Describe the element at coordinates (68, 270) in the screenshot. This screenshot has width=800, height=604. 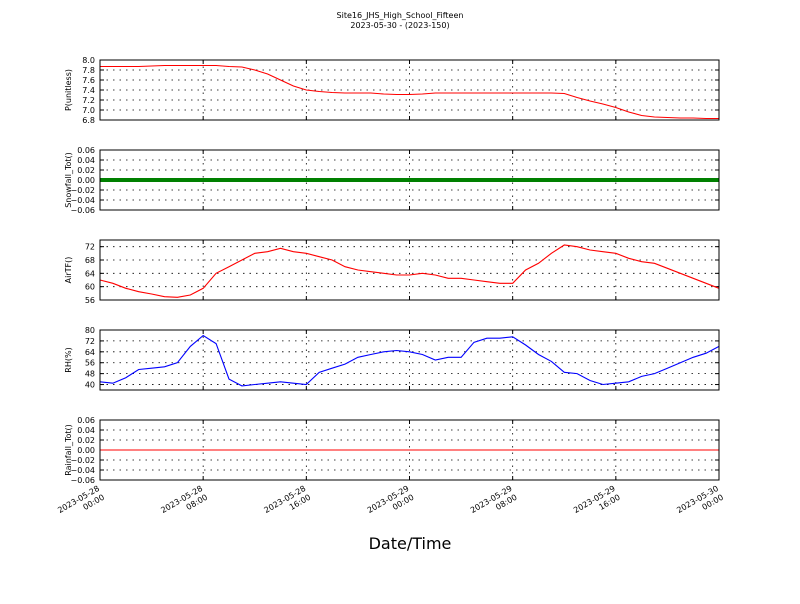
I see `panel3-ylabel: AirTF()` at that location.